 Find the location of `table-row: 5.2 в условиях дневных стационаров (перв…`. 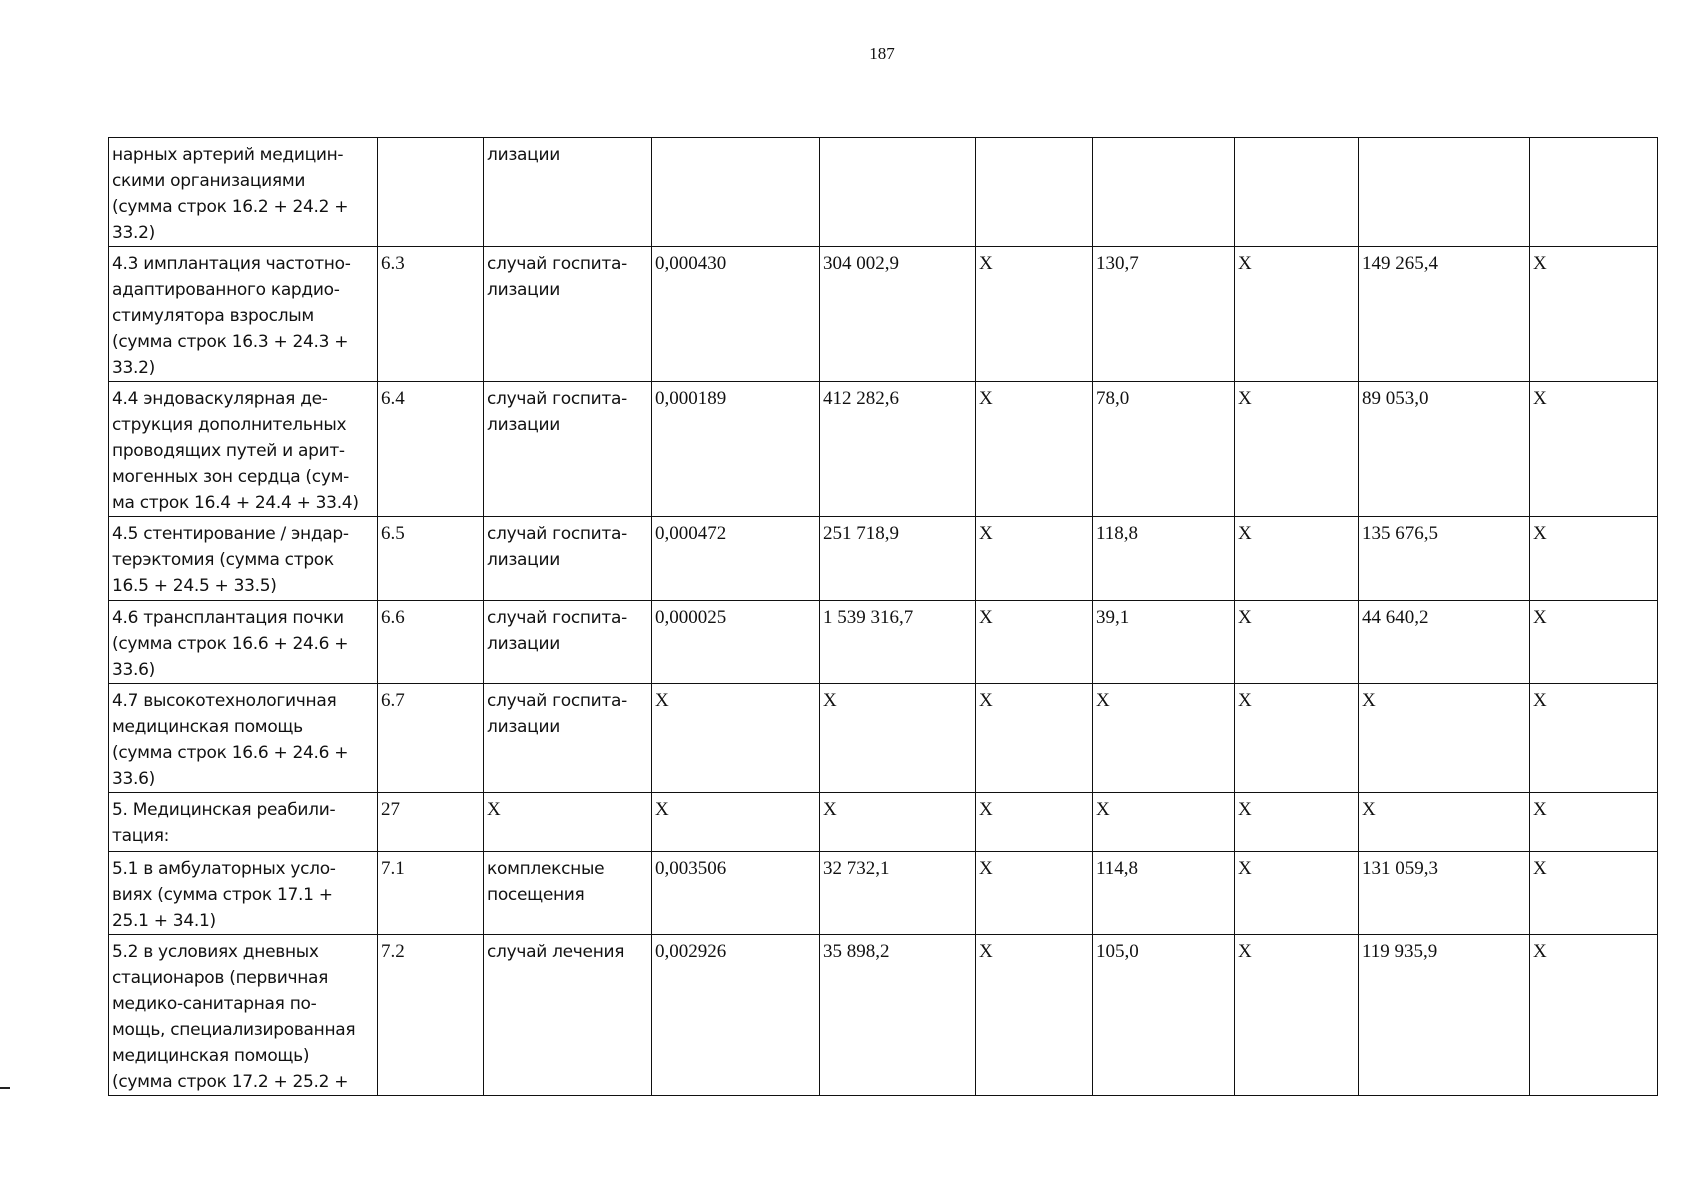

table-row: 5.2 в условиях дневных стационаров (перв… is located at coordinates (883, 1015).